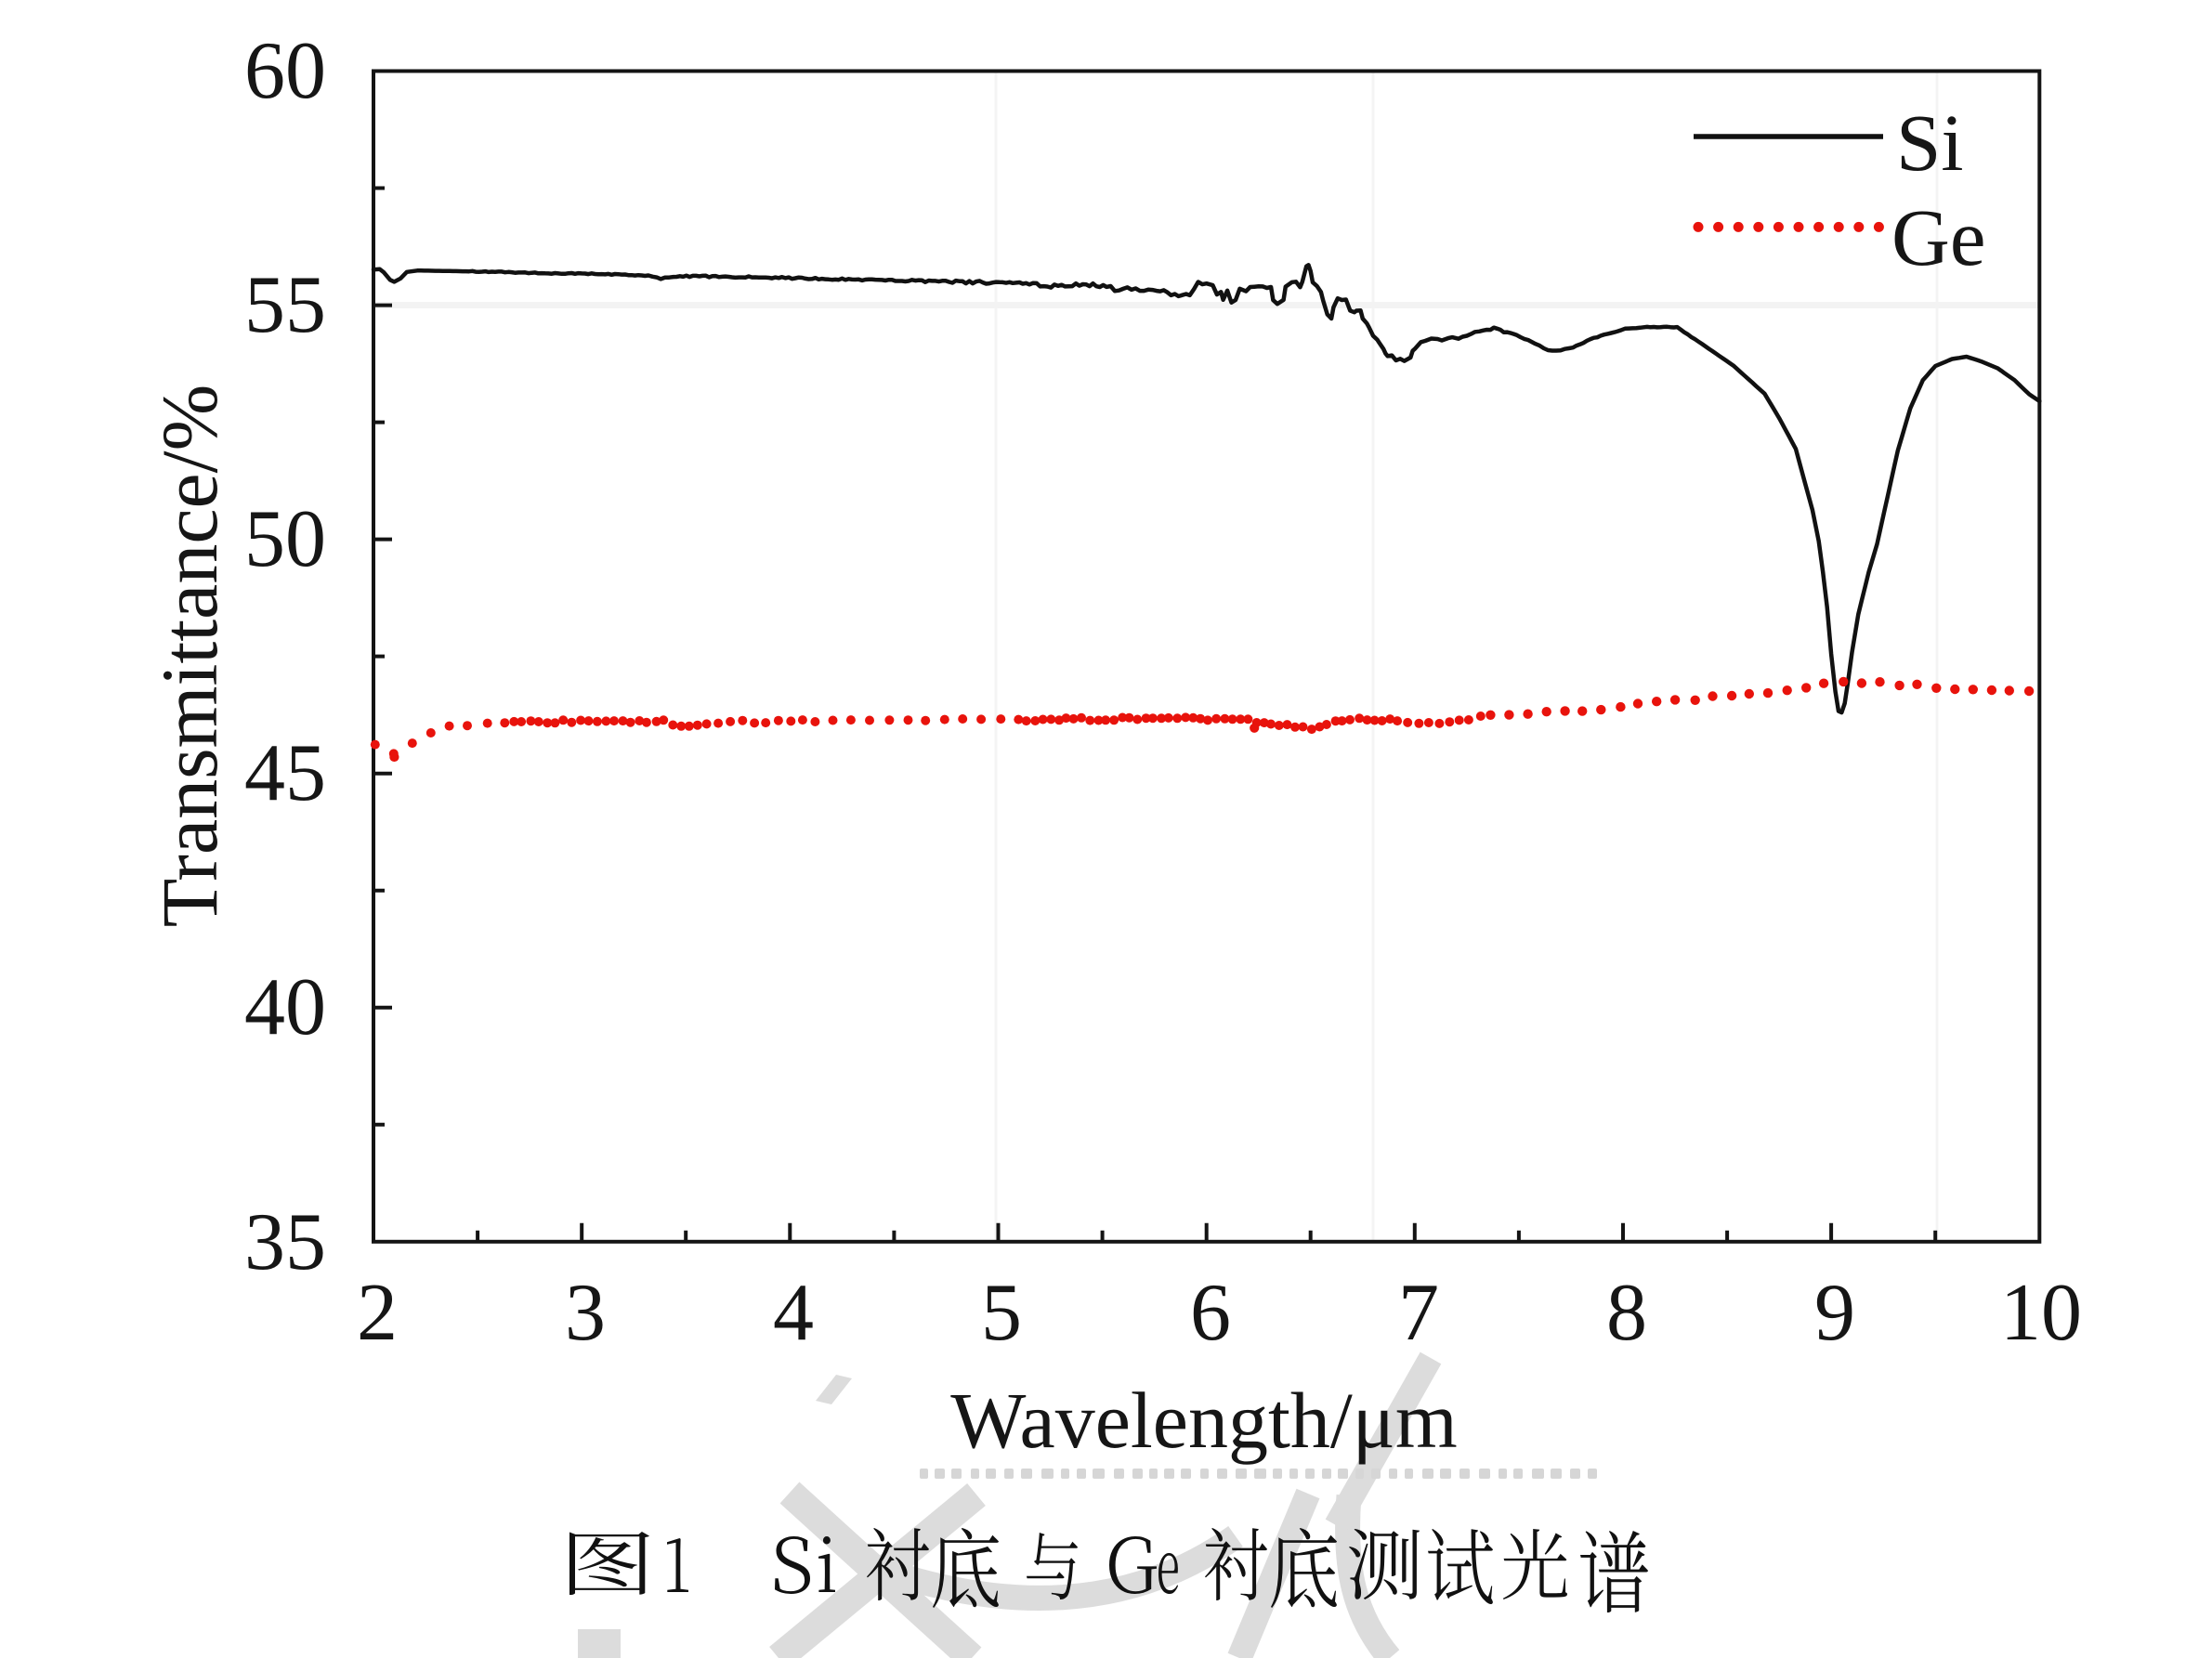 This screenshot has width=2212, height=1658. Describe the element at coordinates (585, 1313) in the screenshot. I see `svg-text: 3` at that location.